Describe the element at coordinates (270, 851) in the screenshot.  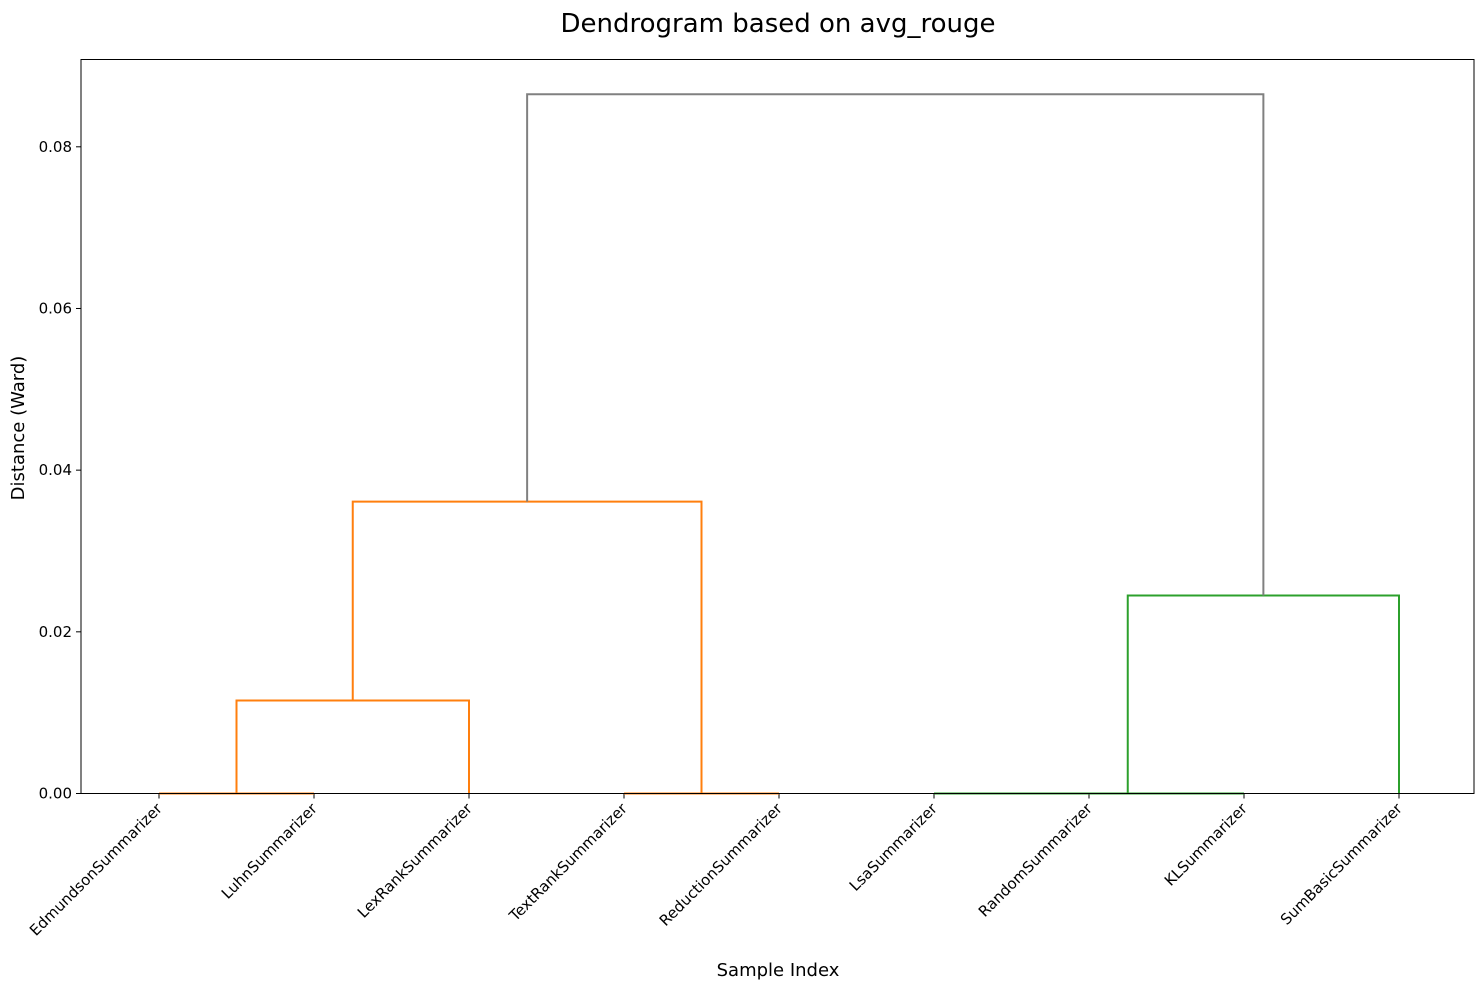
I see `x-tick-label: LuhnSummarizer` at that location.